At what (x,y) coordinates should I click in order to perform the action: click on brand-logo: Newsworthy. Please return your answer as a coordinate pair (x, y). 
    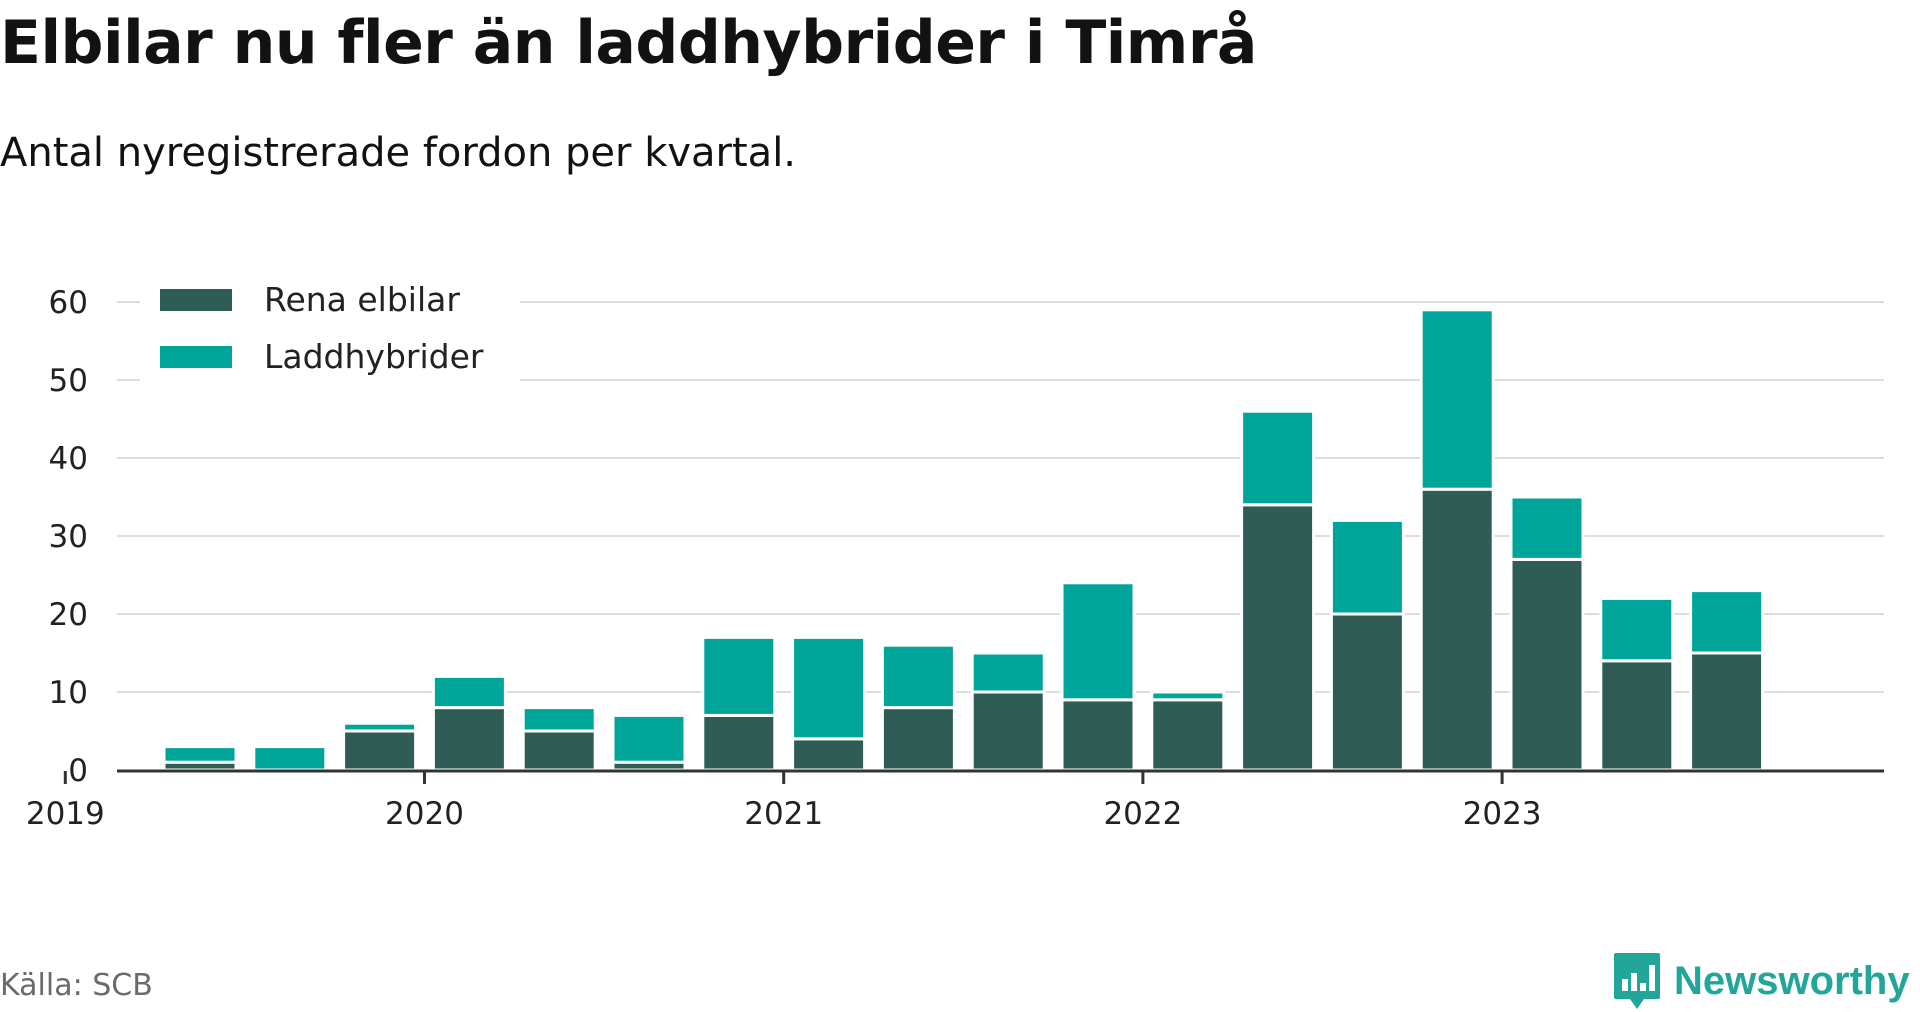
    Looking at the image, I should click on (1761, 981).